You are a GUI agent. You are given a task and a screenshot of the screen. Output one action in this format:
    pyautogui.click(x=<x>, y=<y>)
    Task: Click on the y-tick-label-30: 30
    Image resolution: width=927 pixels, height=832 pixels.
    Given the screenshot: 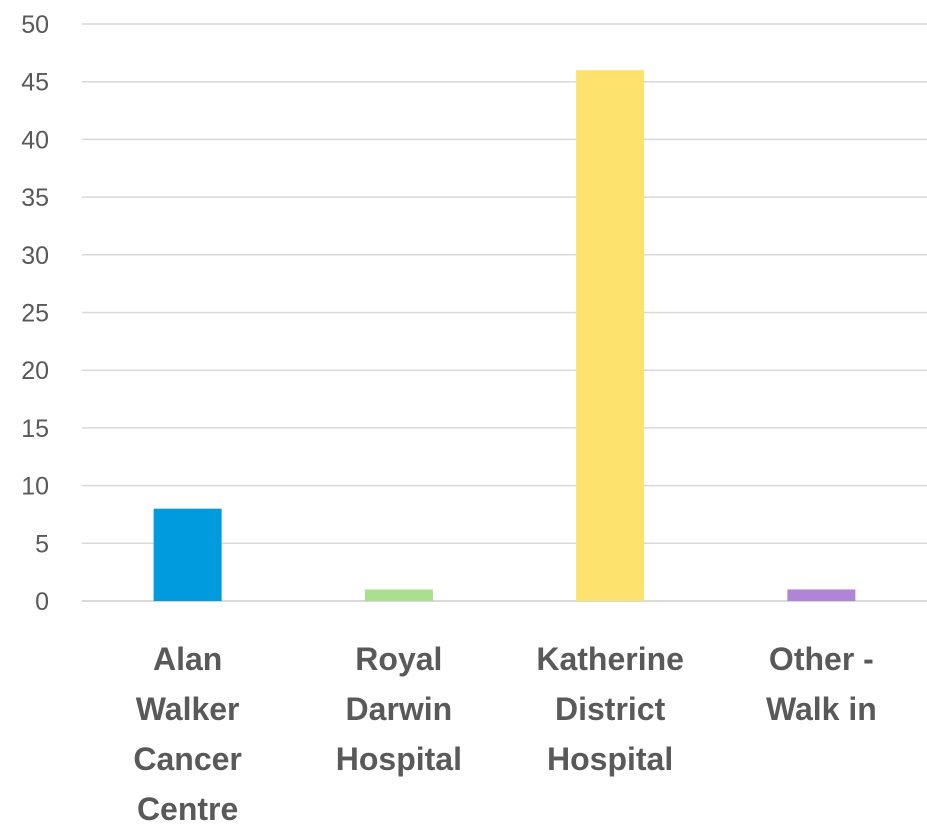 What is the action you would take?
    pyautogui.click(x=35, y=256)
    